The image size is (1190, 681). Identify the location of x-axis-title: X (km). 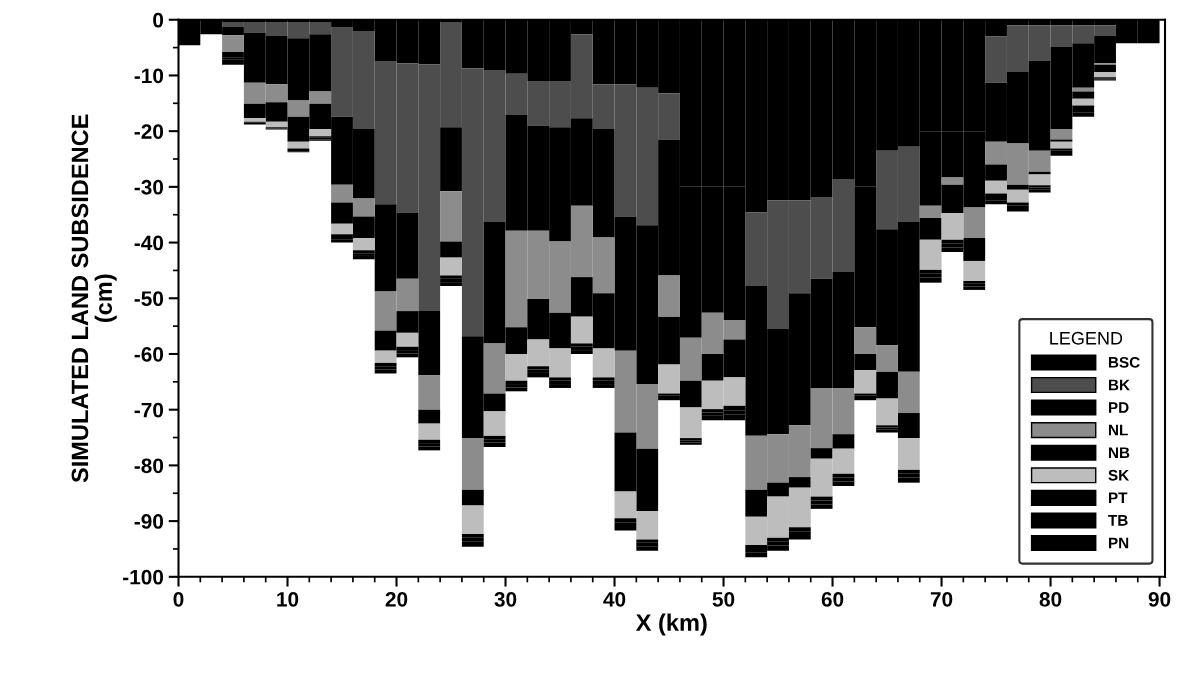
(671, 624).